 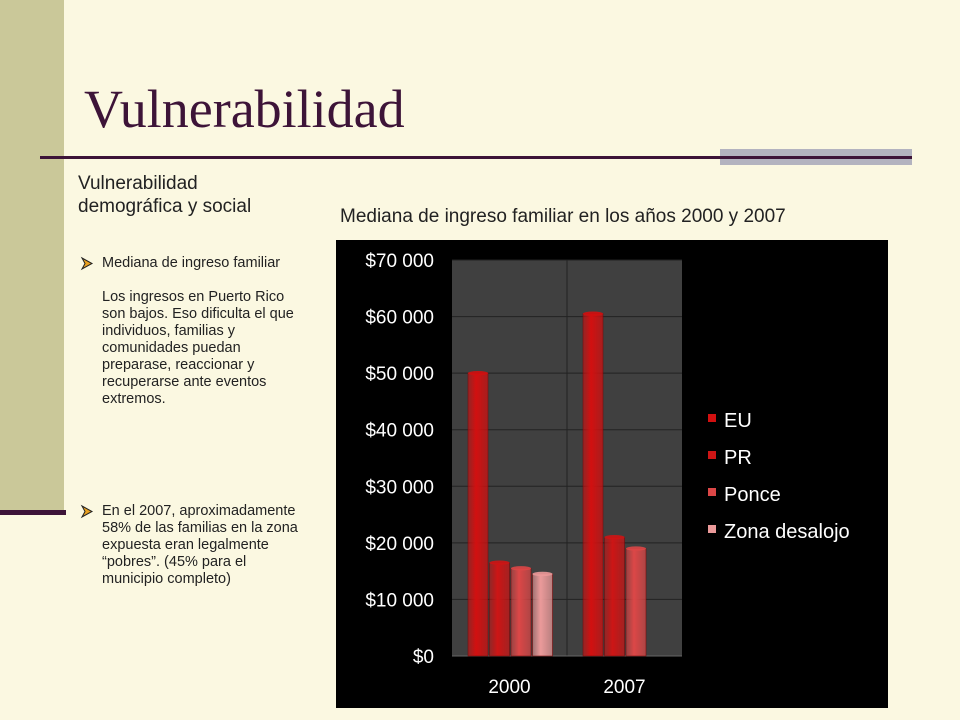 I want to click on y-tick-label: $70 000, so click(x=399, y=261).